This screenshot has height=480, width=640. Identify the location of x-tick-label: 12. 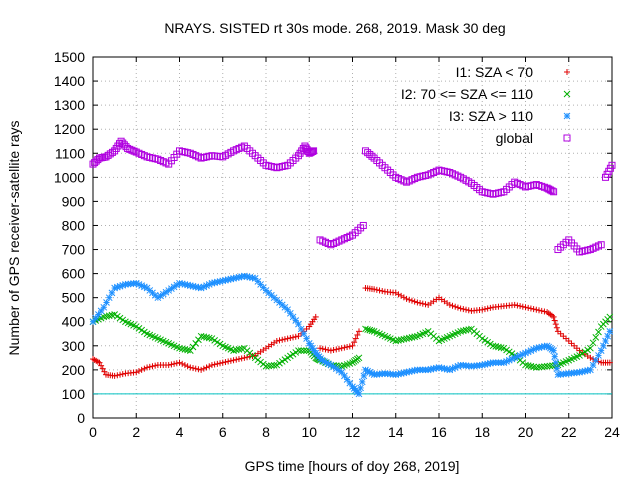
(353, 432).